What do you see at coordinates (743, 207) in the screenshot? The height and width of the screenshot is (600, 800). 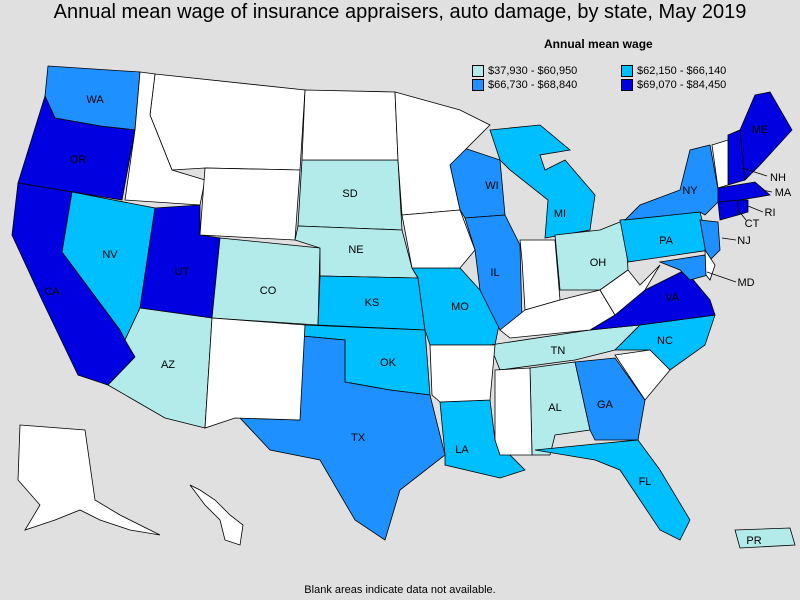 I see `state-ri` at bounding box center [743, 207].